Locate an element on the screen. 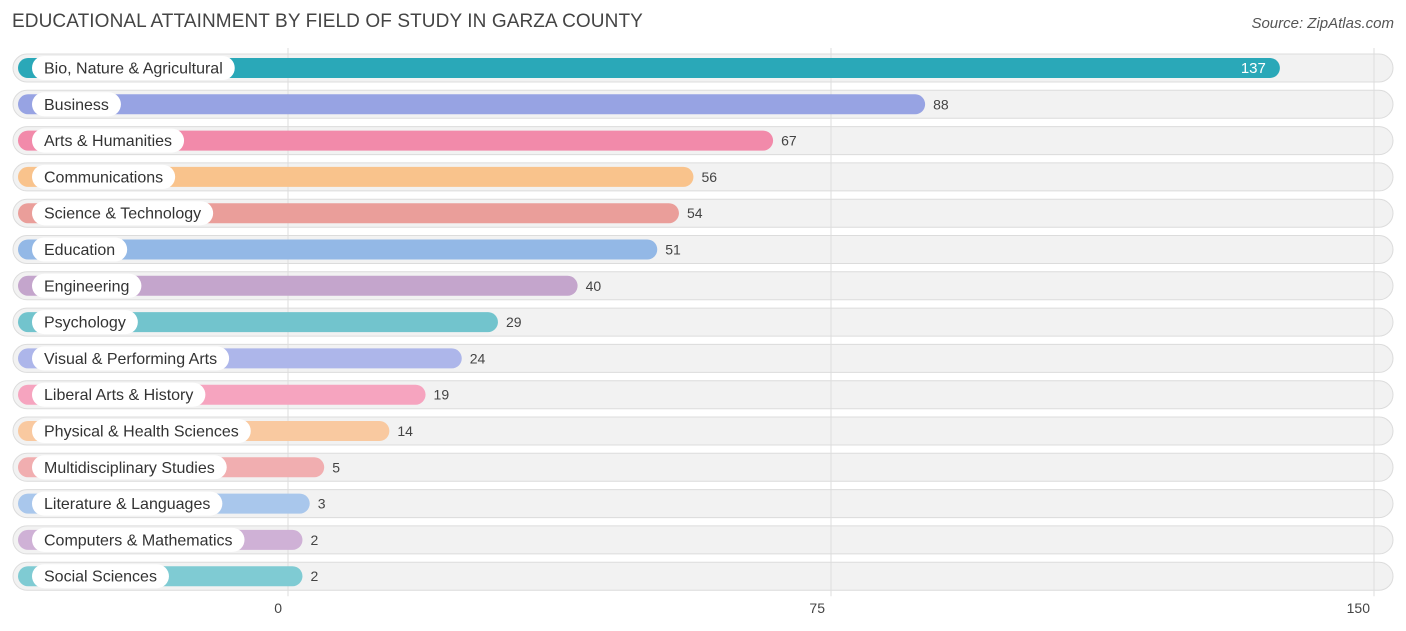 Image resolution: width=1406 pixels, height=631 pixels. category-label: Psychology is located at coordinates (85, 323).